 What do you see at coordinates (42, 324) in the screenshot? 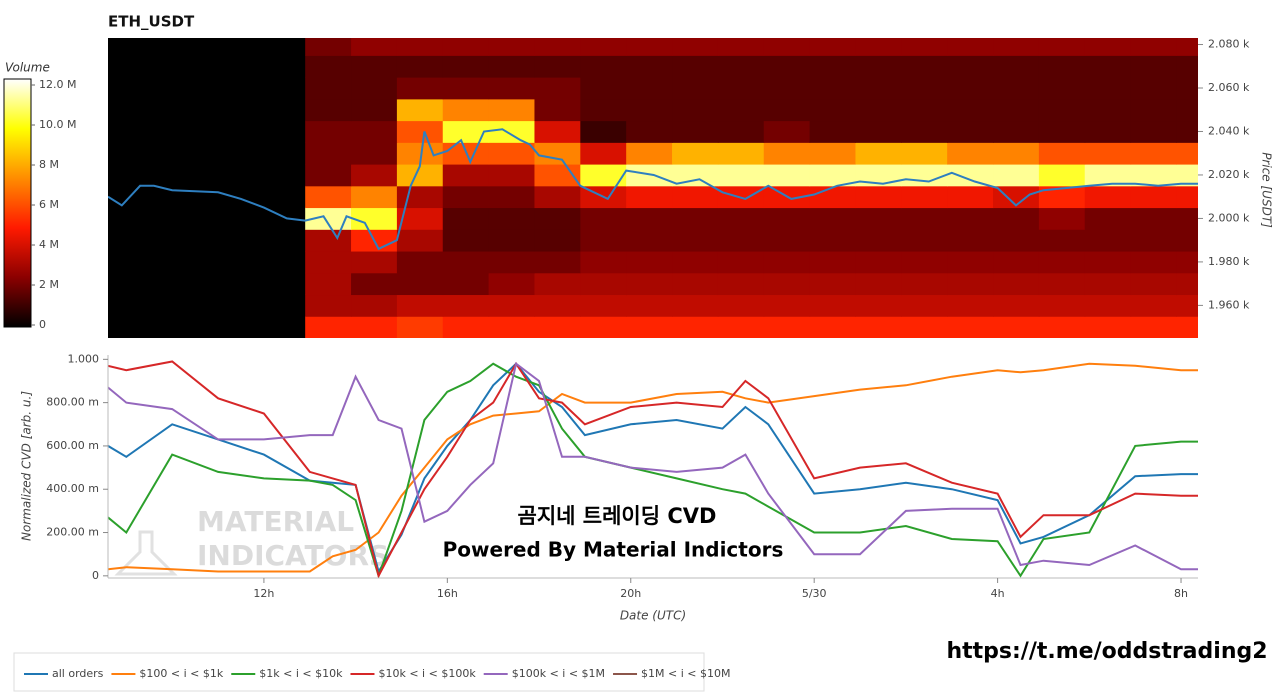
I see `colorbar-tick-label: 0` at bounding box center [42, 324].